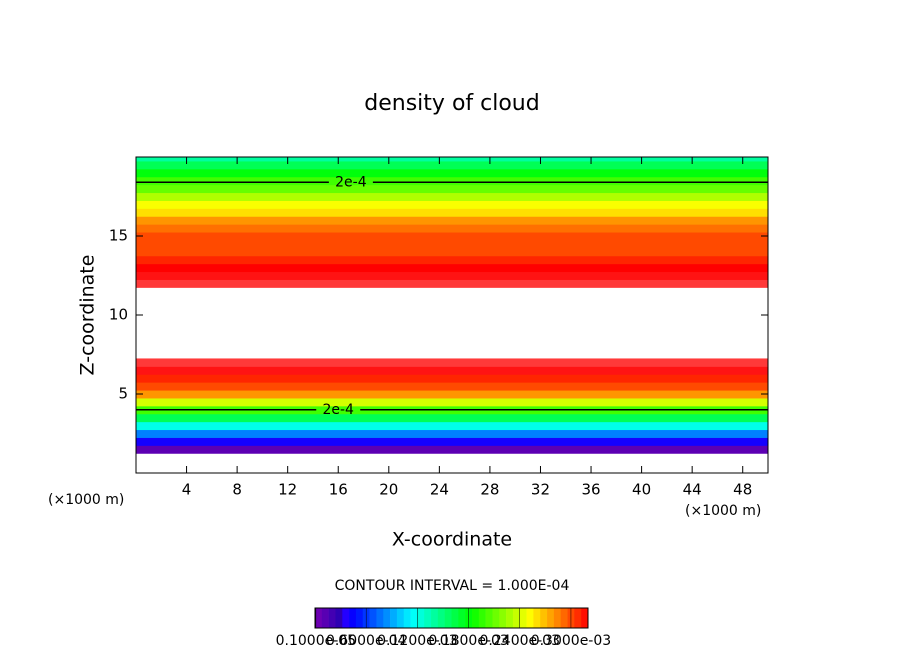 Image resolution: width=904 pixels, height=654 pixels. I want to click on x-tick-label: 8, so click(237, 490).